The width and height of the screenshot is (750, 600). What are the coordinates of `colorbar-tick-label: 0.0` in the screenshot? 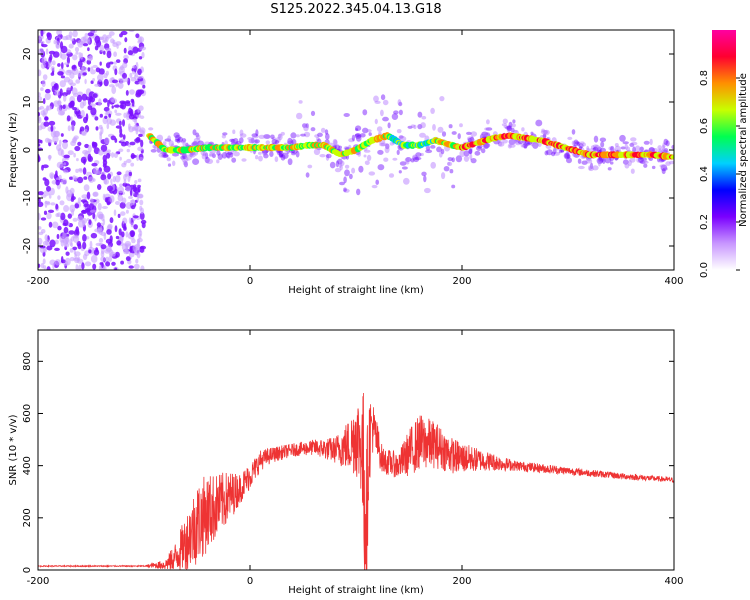 It's located at (704, 270).